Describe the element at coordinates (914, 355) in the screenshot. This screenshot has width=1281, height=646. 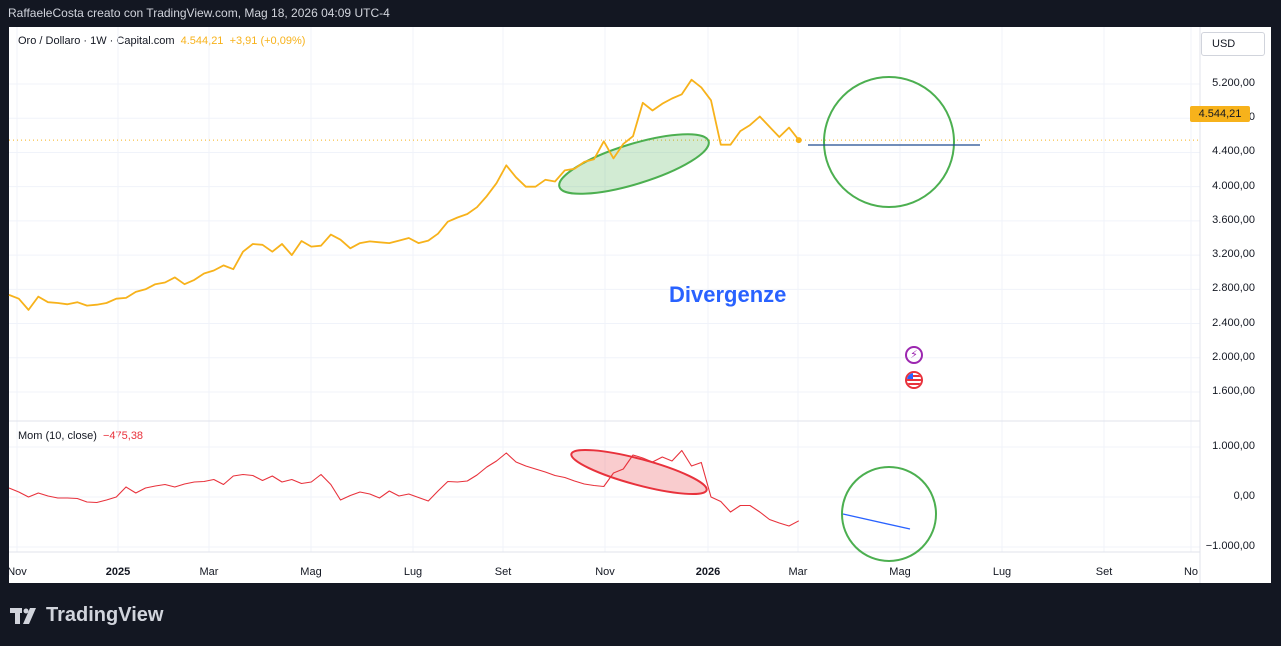
I see `lightning-icon: ⚡` at that location.